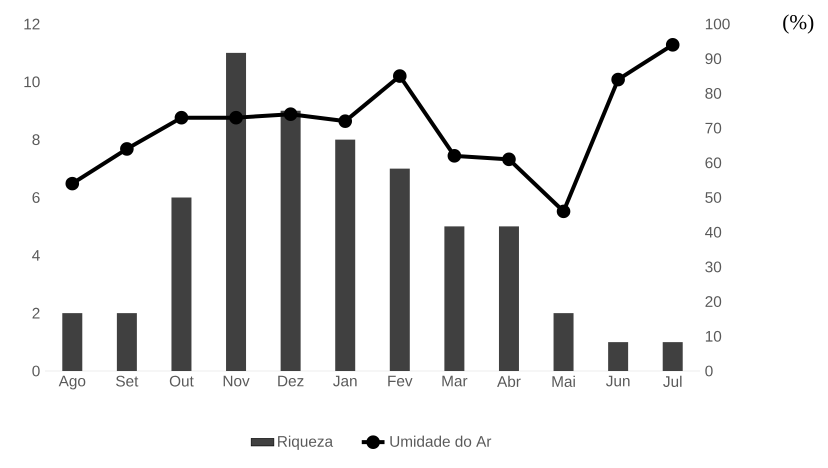  I want to click on y-tick-label: 12, so click(32, 24).